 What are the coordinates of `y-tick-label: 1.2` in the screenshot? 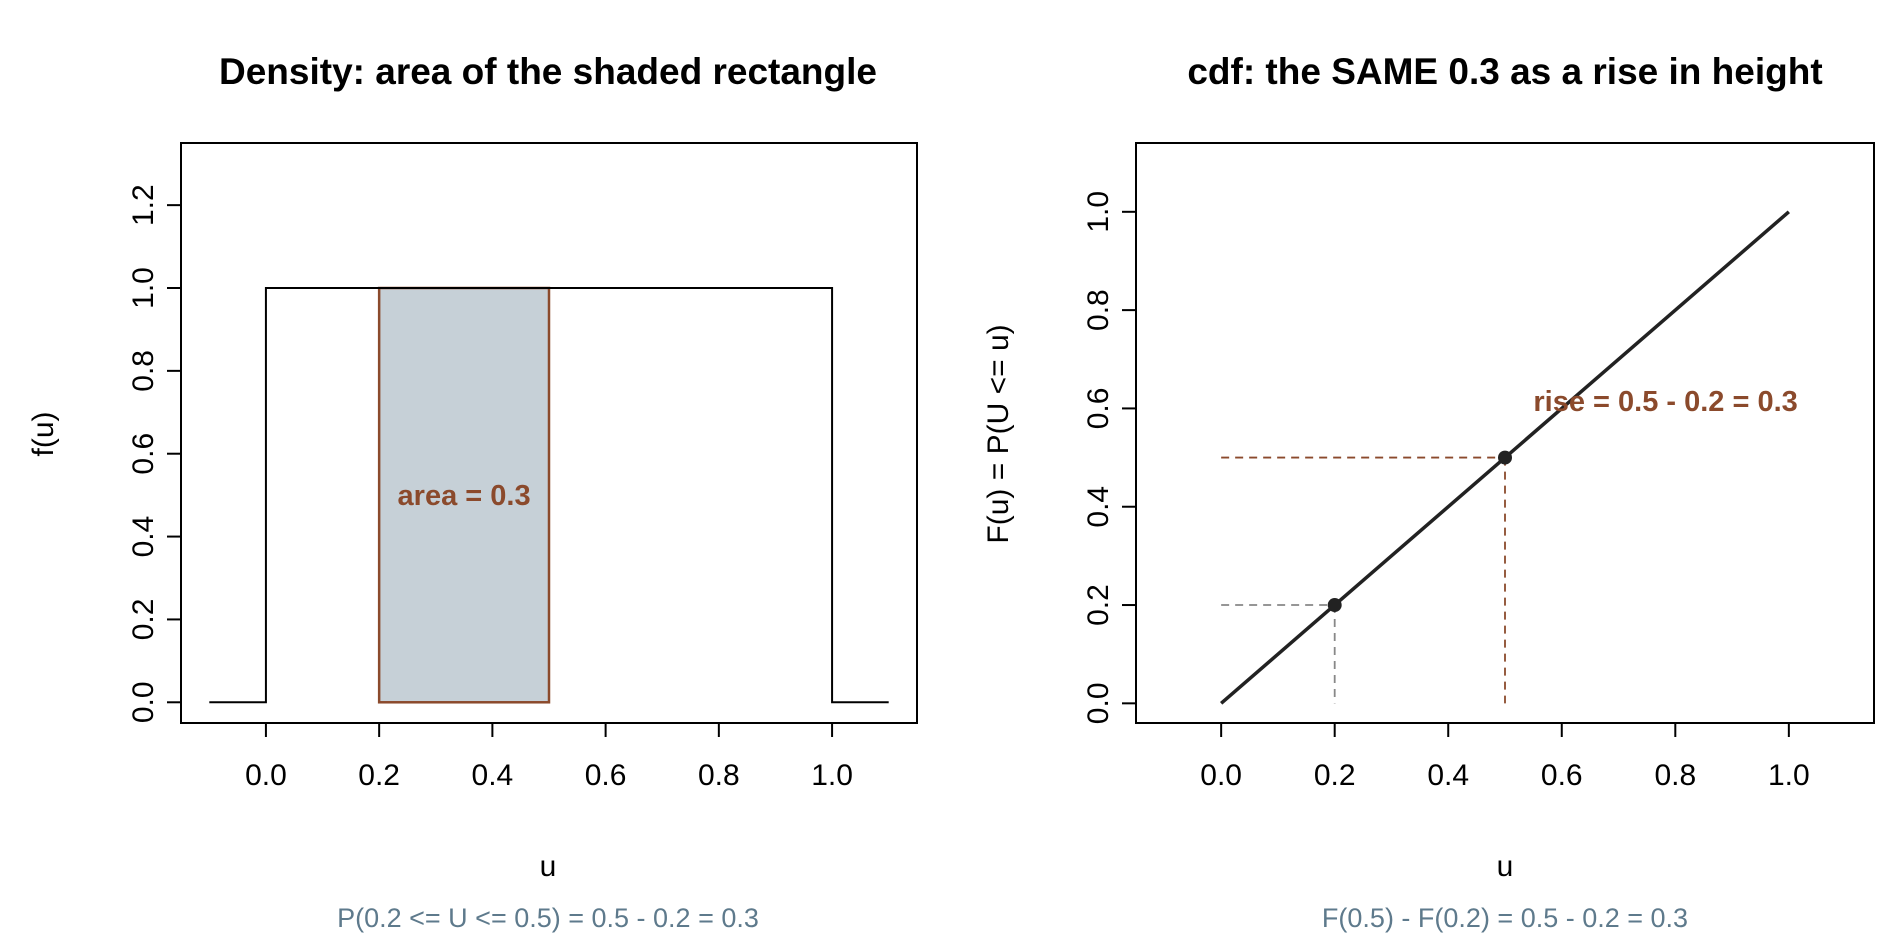 It's located at (143, 205).